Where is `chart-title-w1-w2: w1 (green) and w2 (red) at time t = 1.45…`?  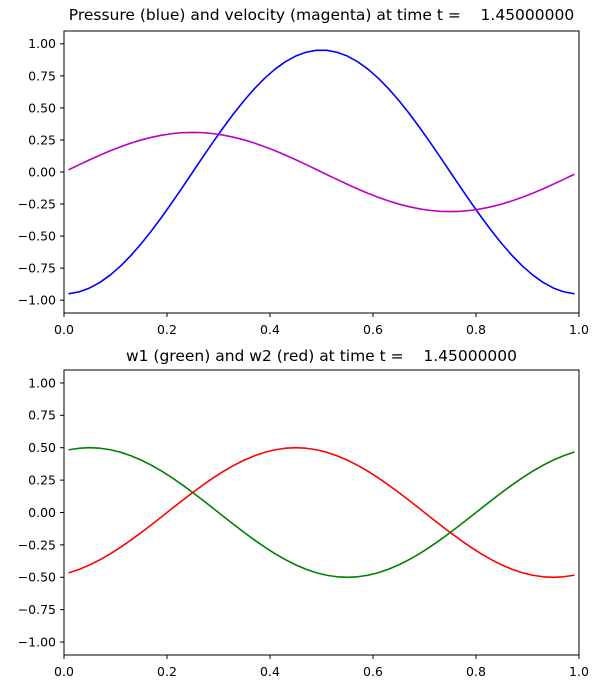
chart-title-w1-w2: w1 (green) and w2 (red) at time t = 1.45… is located at coordinates (321, 356).